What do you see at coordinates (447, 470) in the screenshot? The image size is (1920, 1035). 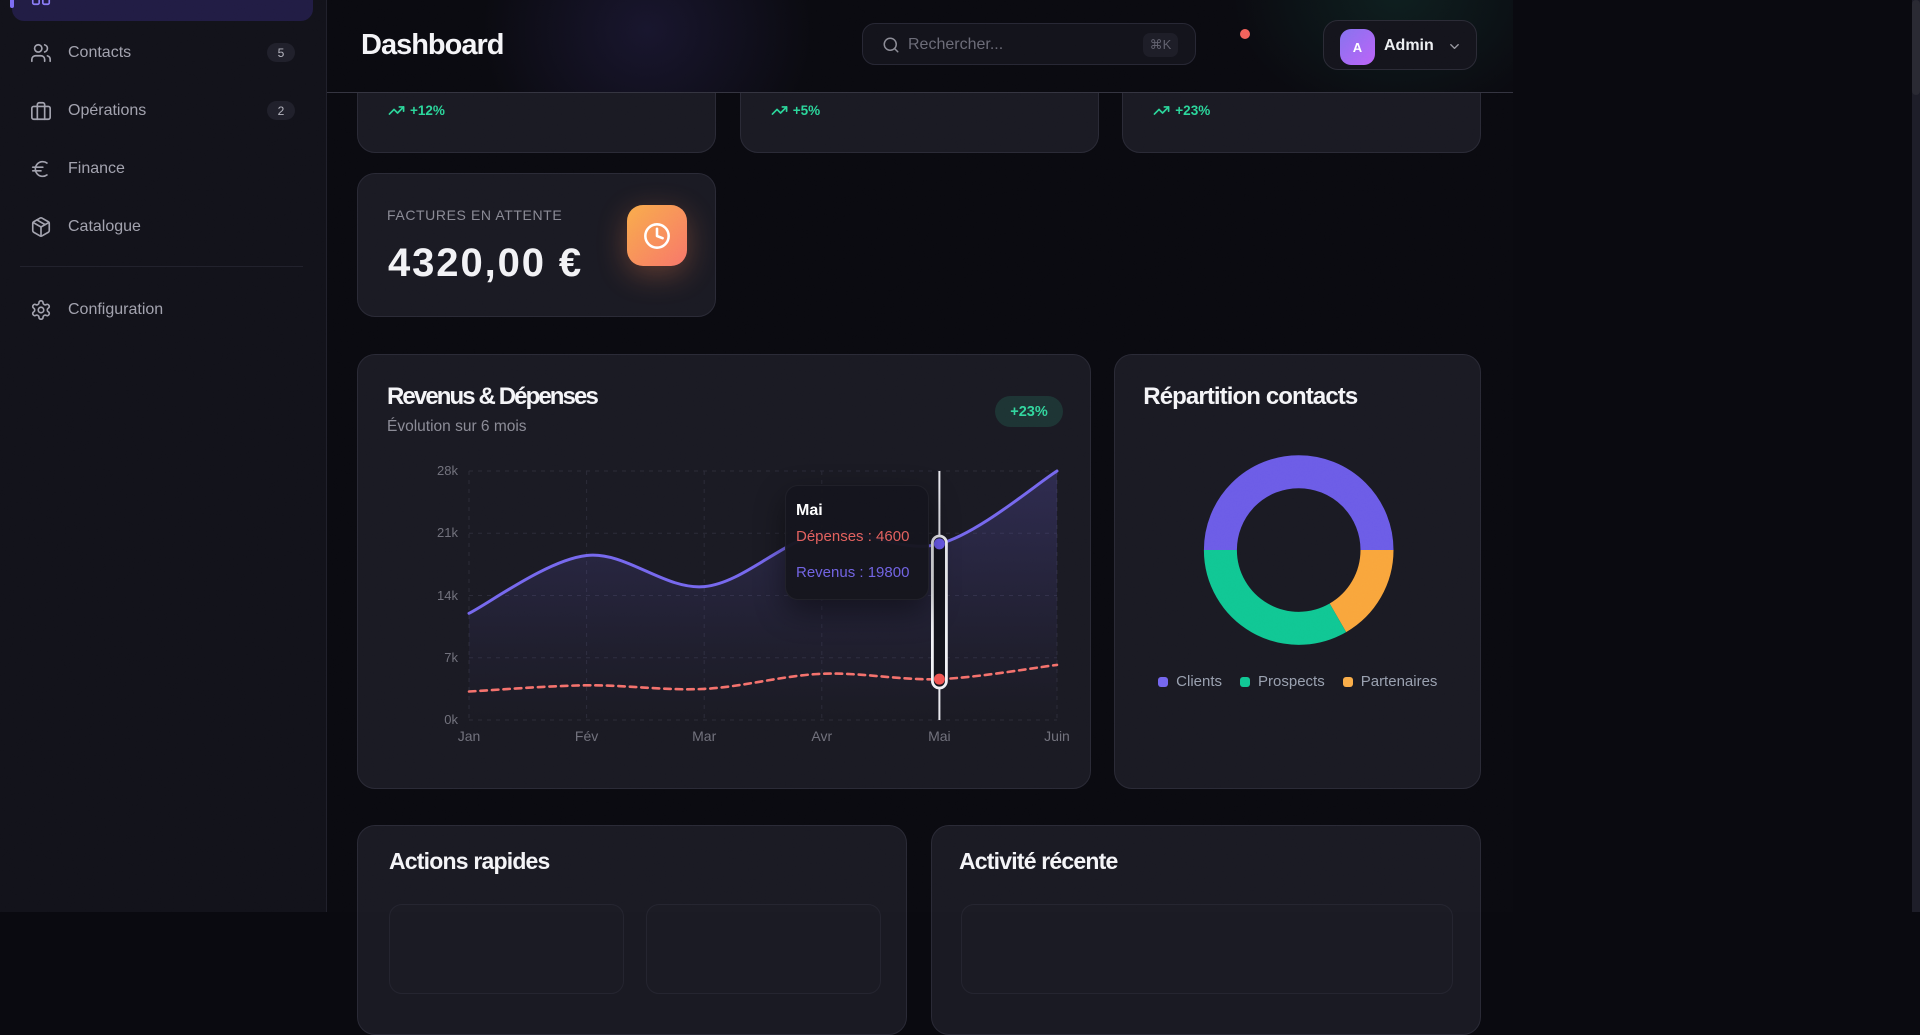 I see `svg-text: 28k` at bounding box center [447, 470].